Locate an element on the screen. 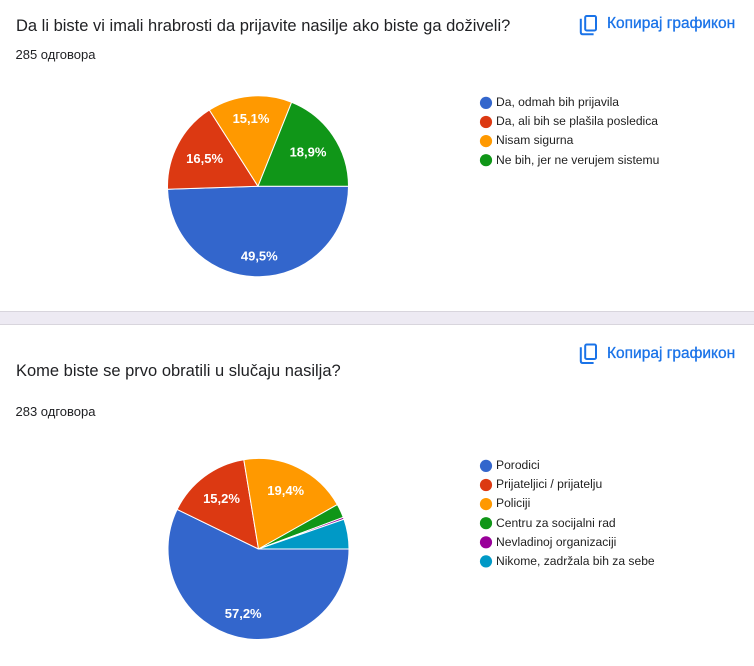  svg-text: 18,9% is located at coordinates (308, 152).